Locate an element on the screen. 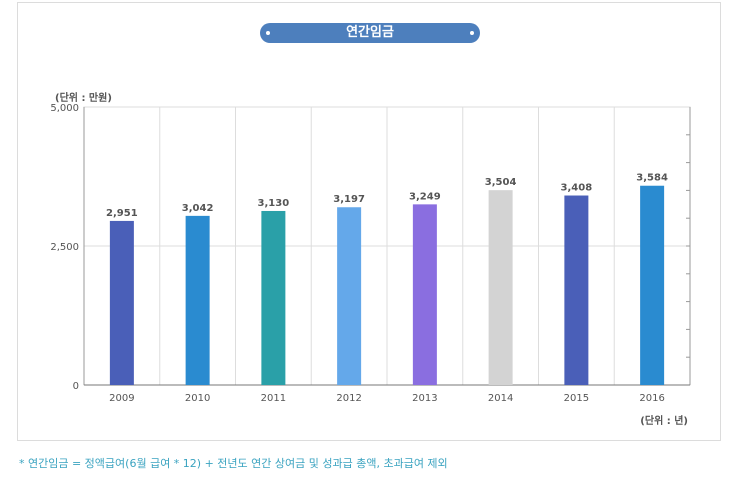  y-tick-label: 5,000 is located at coordinates (64, 108).